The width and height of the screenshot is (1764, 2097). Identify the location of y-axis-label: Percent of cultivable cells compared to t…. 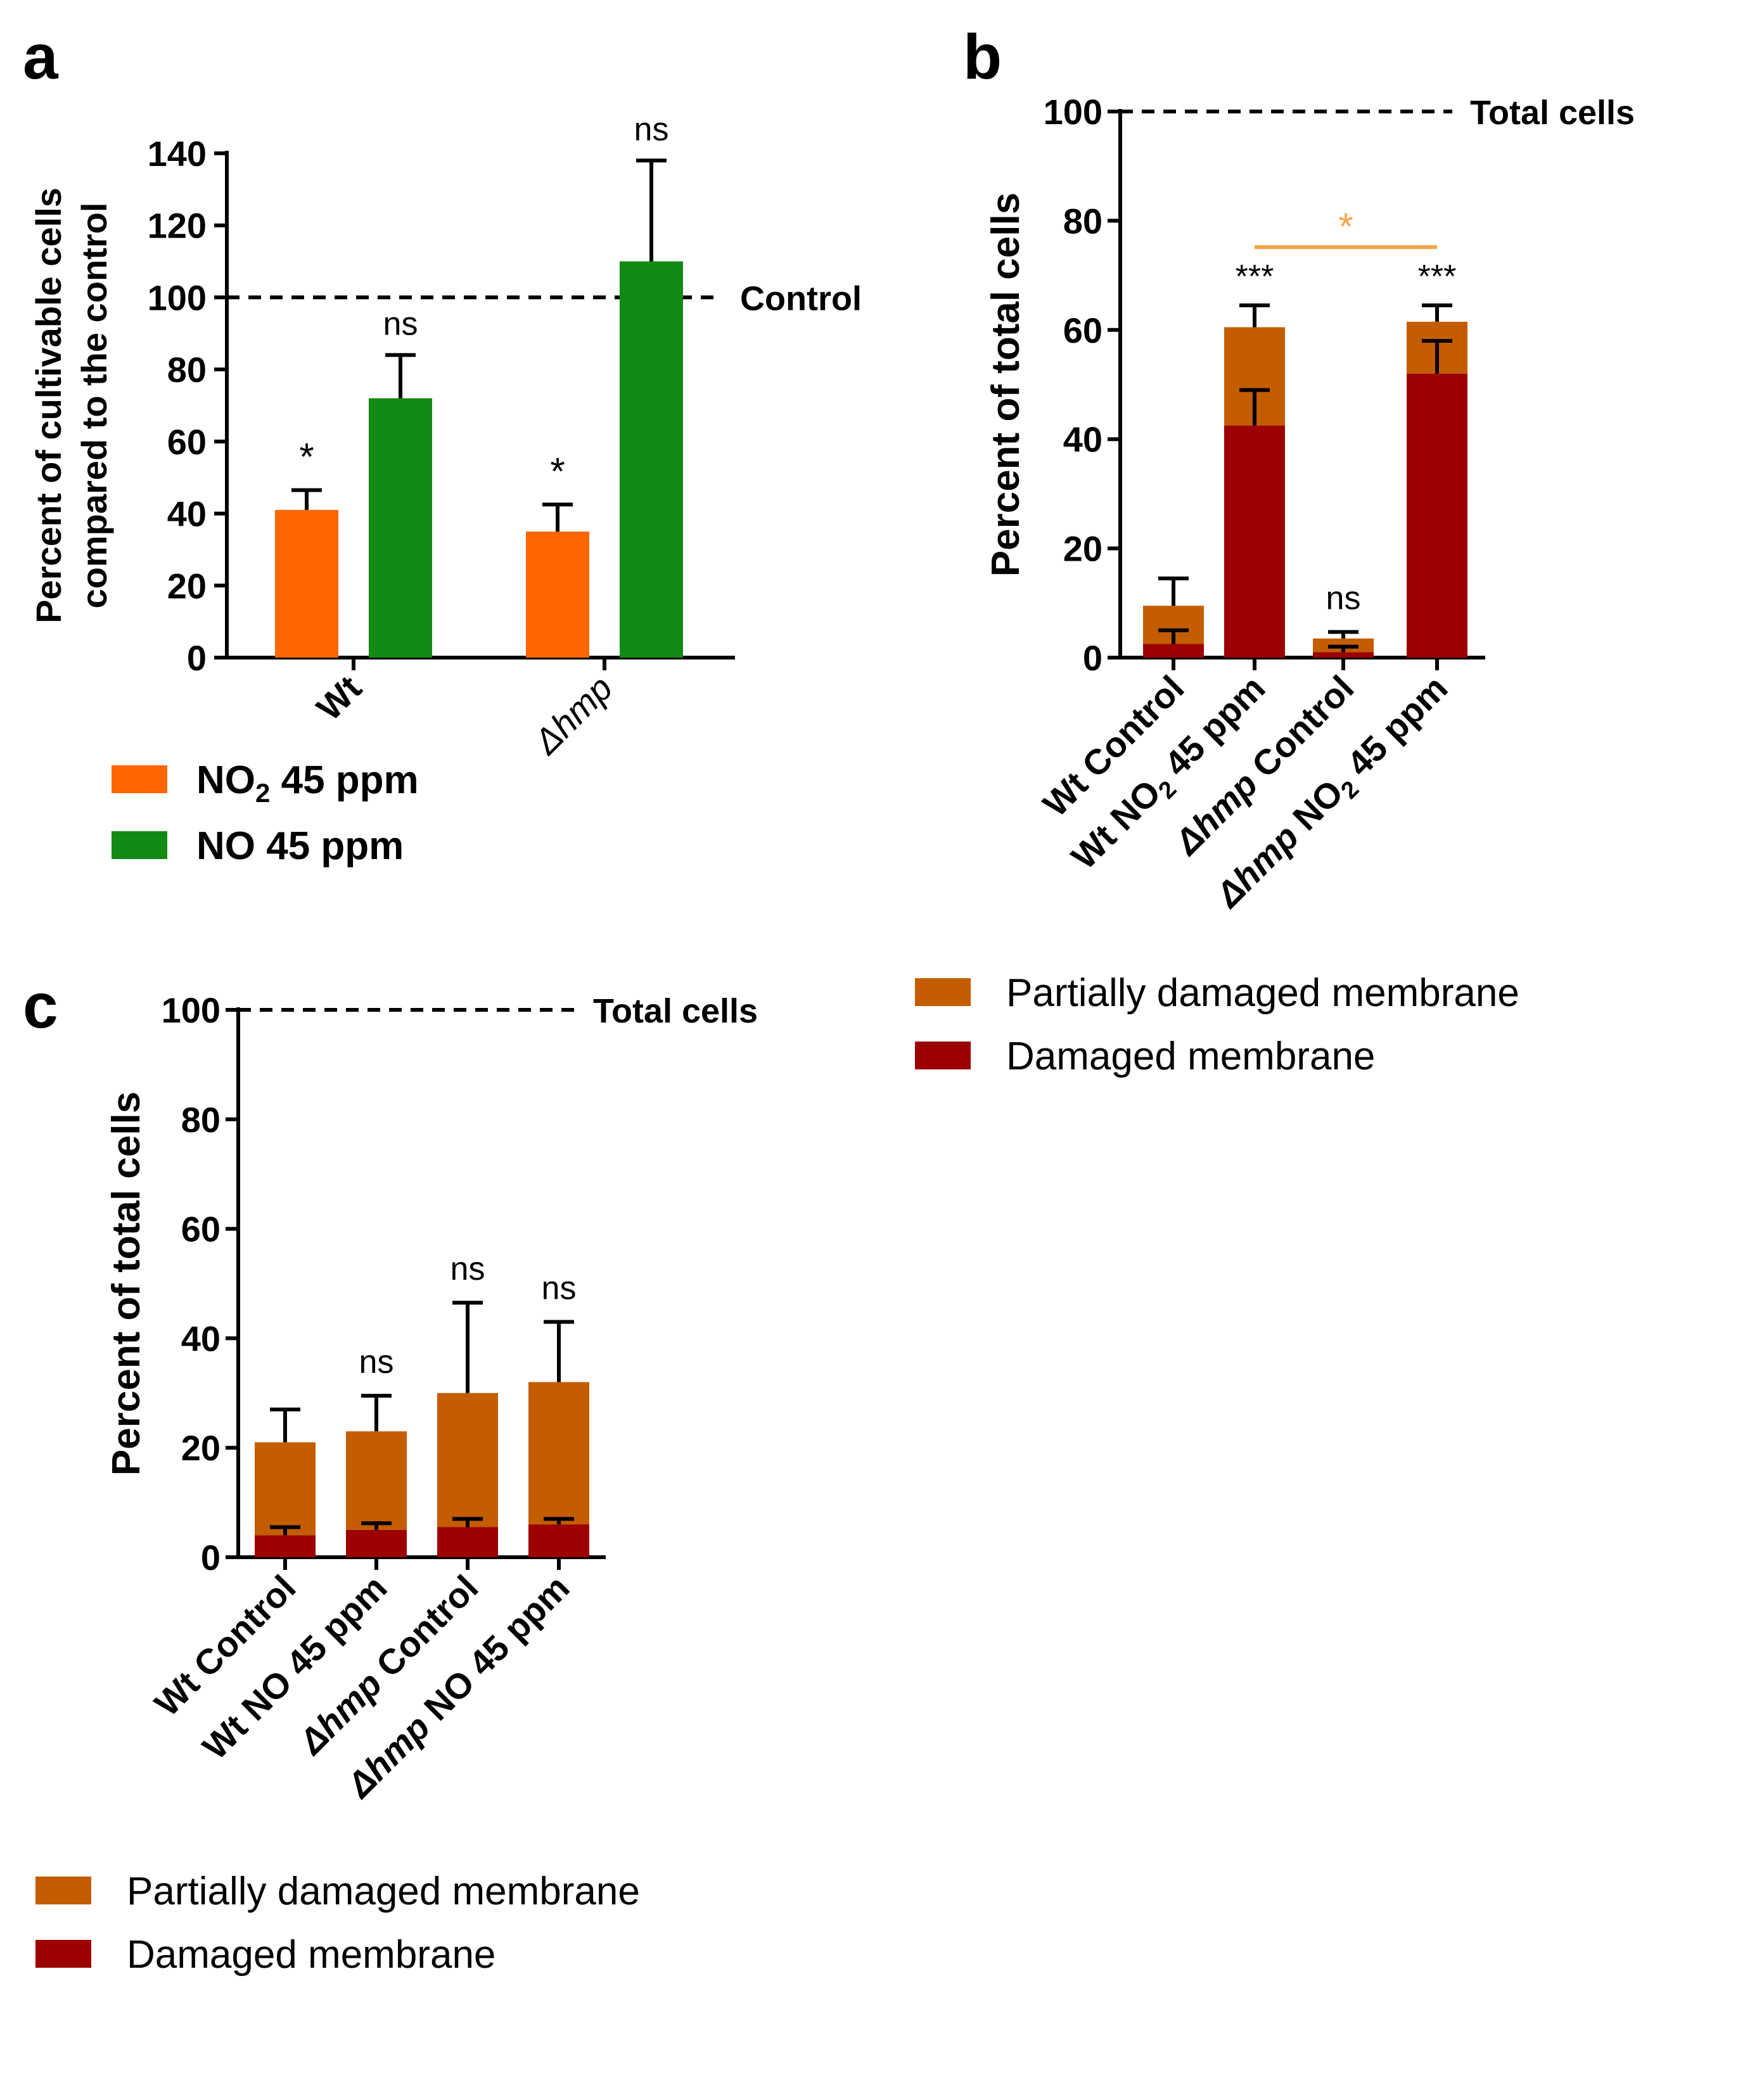
(71, 405).